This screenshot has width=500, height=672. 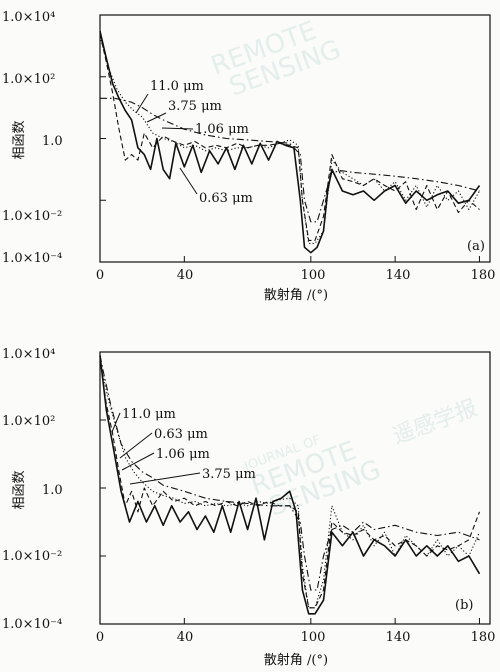 What do you see at coordinates (276, 59) in the screenshot?
I see `watermark-top: REMOTE SENSING` at bounding box center [276, 59].